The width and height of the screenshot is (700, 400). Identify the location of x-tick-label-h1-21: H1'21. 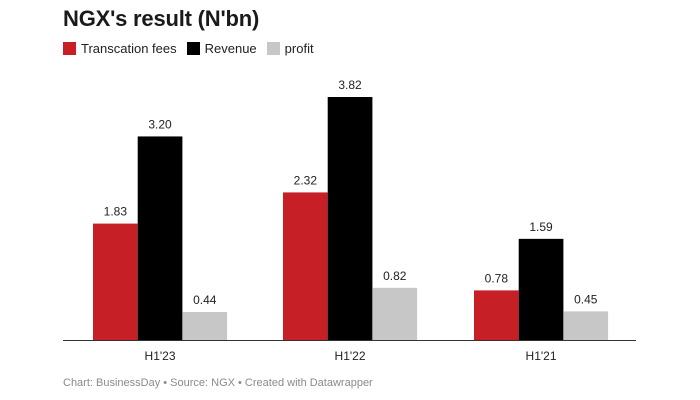
(541, 356).